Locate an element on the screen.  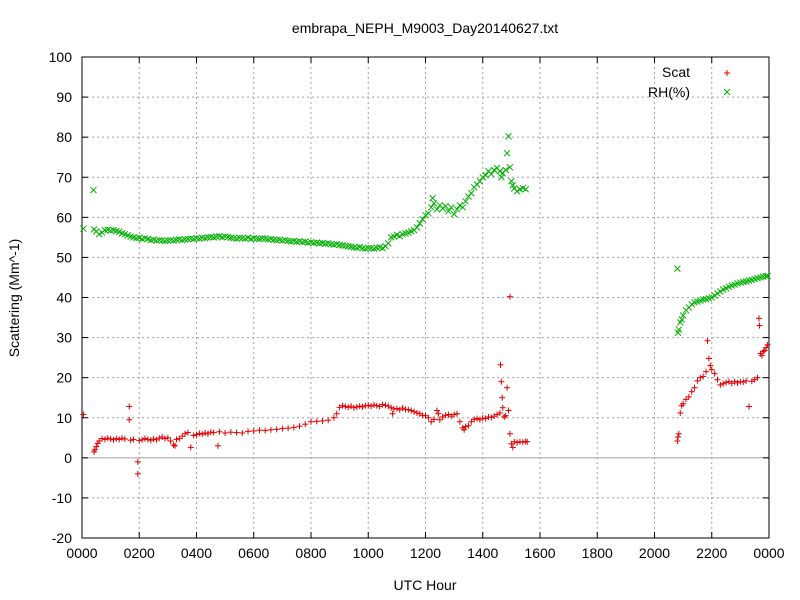
y-tick-label-1: -10 is located at coordinates (62, 498).